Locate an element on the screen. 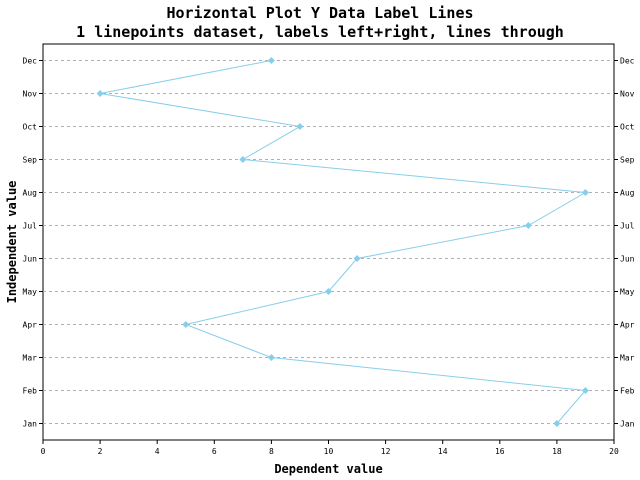 The height and width of the screenshot is (480, 640). y-tick-label-right: Sep is located at coordinates (627, 160).